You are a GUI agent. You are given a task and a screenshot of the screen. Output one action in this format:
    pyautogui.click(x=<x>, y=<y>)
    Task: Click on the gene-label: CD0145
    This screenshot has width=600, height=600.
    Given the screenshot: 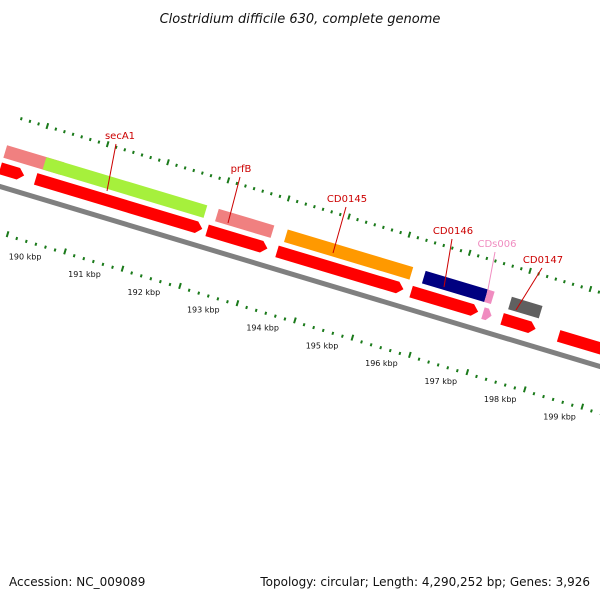 What is the action you would take?
    pyautogui.click(x=347, y=199)
    